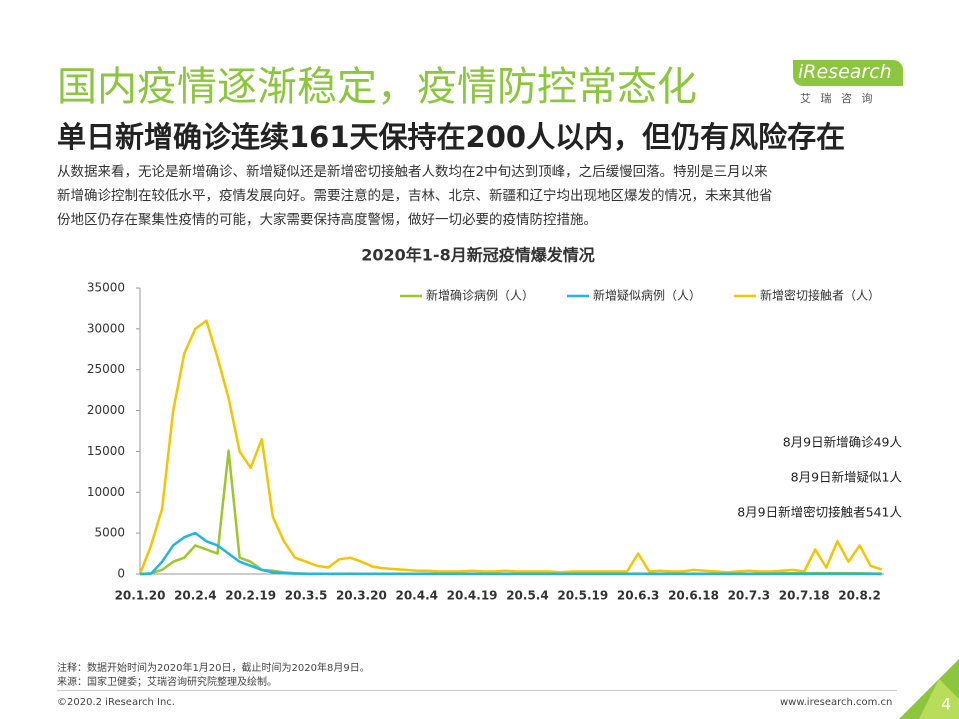 The width and height of the screenshot is (959, 719). I want to click on url: www.iresearch.com.cn, so click(836, 702).